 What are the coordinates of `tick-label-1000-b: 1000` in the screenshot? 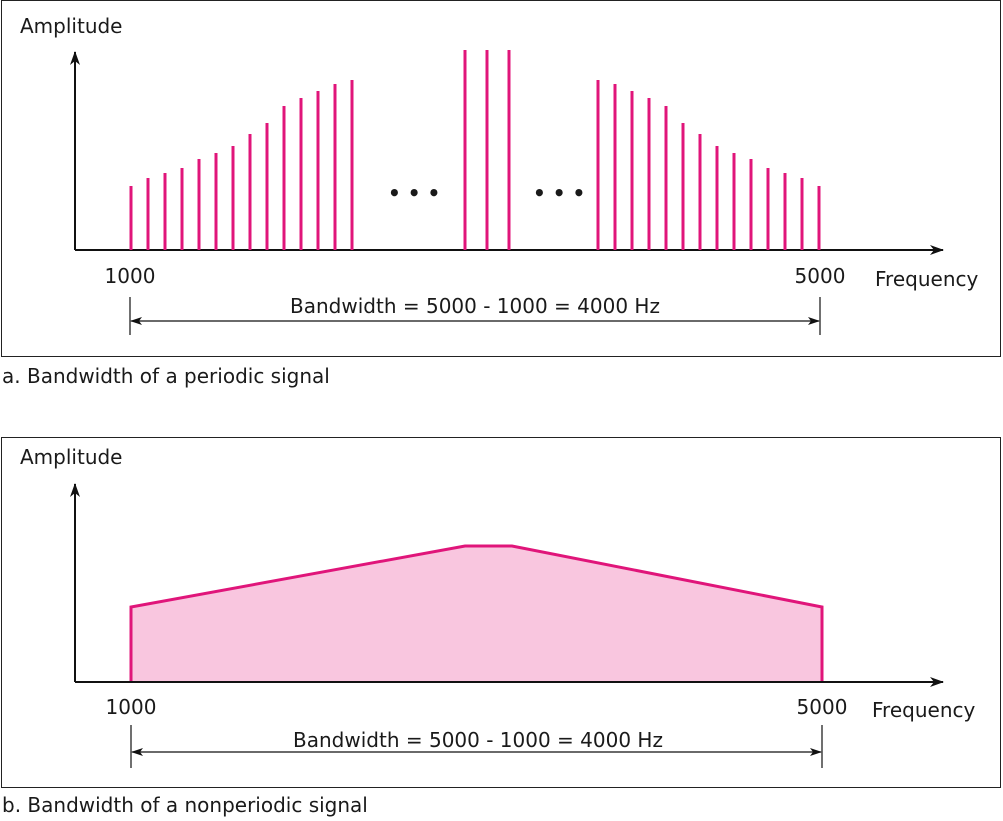 It's located at (131, 707).